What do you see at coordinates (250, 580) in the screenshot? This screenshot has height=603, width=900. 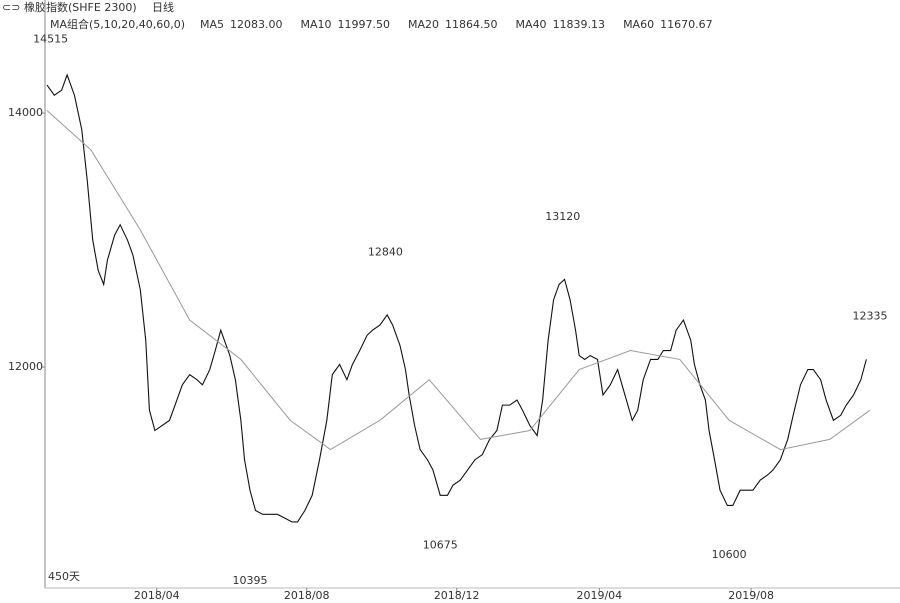 I see `extreme-label: 10395` at bounding box center [250, 580].